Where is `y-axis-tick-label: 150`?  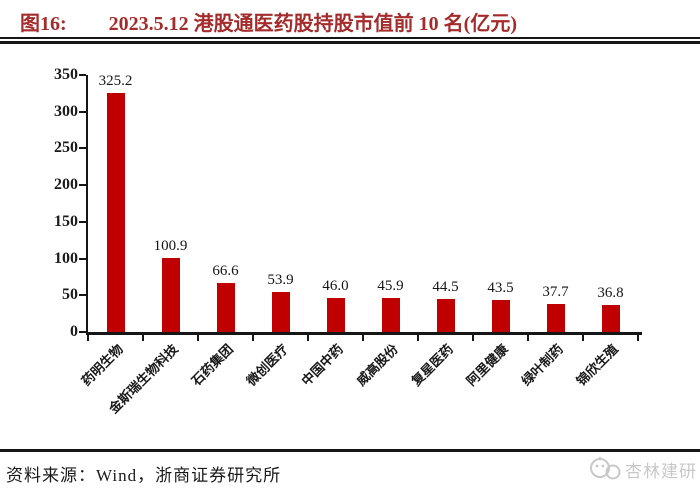 y-axis-tick-label: 150 is located at coordinates (66, 221).